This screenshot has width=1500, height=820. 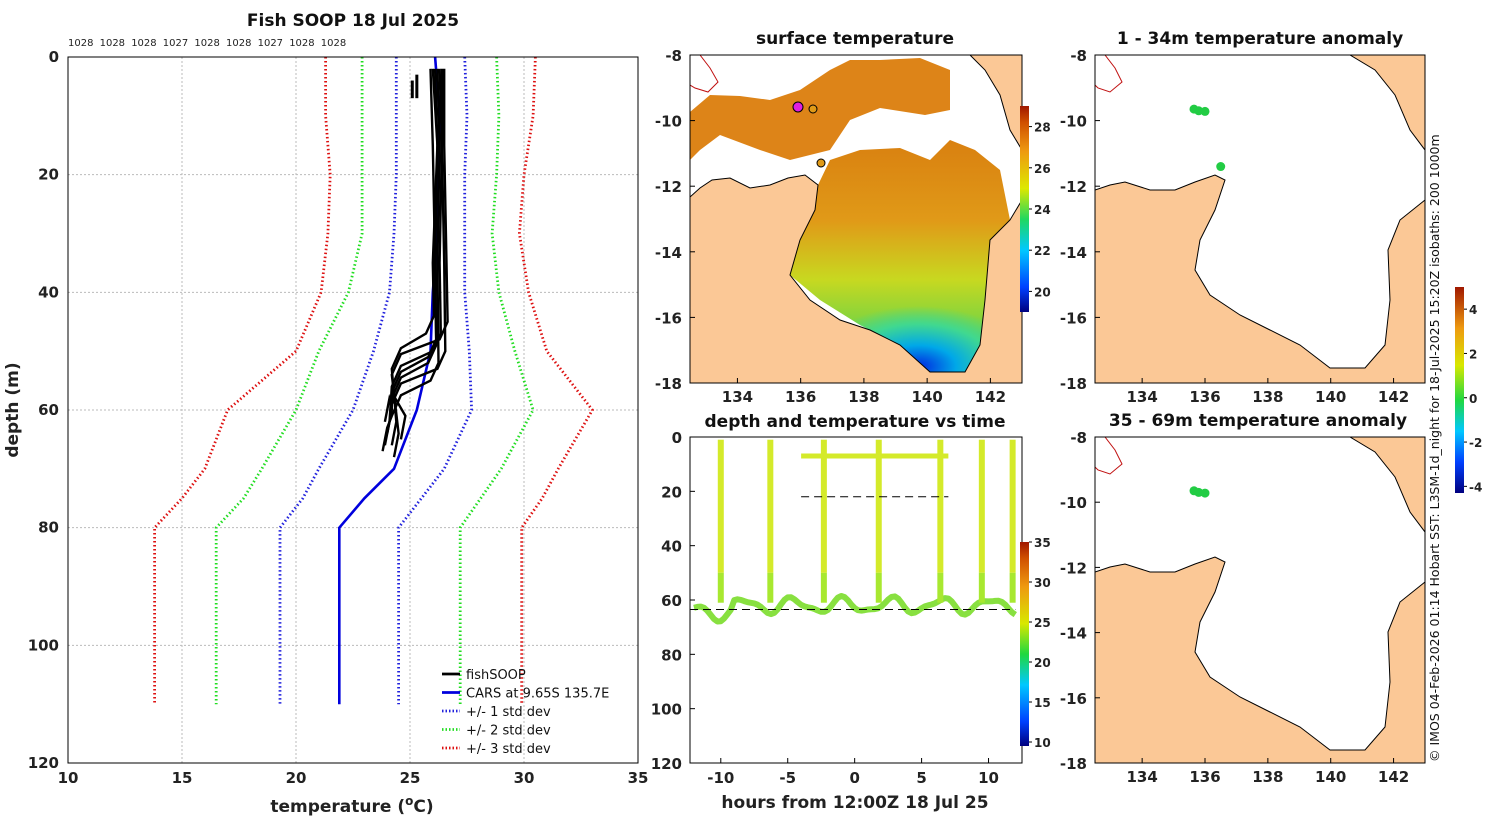 I want to click on depth-time-colorbar, so click(x=1024, y=644).